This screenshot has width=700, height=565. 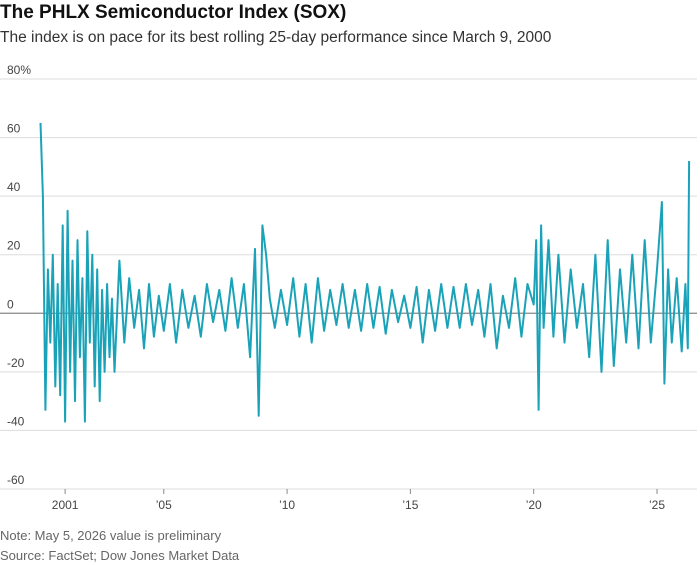 What do you see at coordinates (173, 12) in the screenshot?
I see `chart-title: The PHLX Semiconductor Index (SOX)` at bounding box center [173, 12].